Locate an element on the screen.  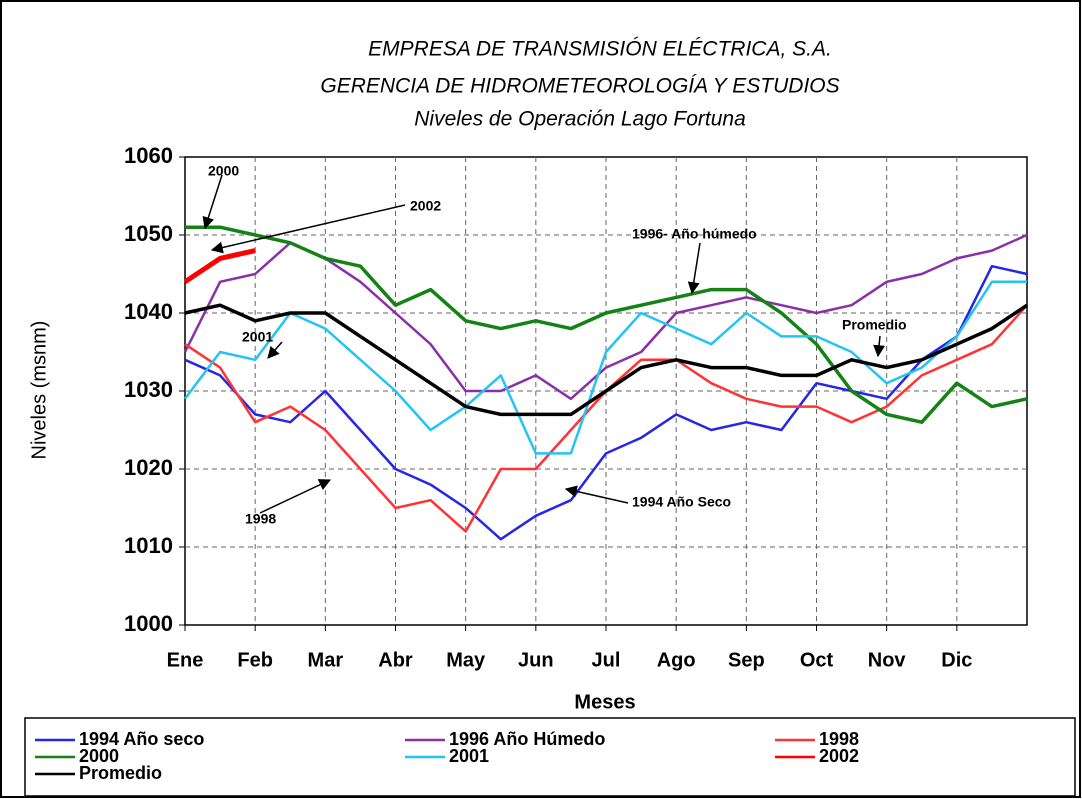
x-tick-label: Oct is located at coordinates (817, 660).